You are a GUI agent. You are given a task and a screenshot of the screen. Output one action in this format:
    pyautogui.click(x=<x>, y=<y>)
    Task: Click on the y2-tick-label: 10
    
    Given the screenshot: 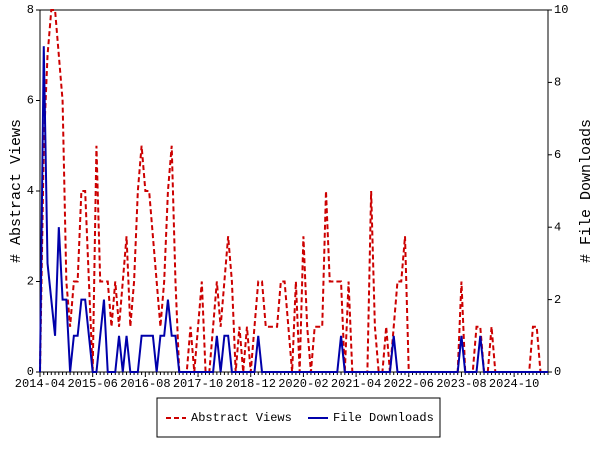 What is the action you would take?
    pyautogui.click(x=561, y=10)
    